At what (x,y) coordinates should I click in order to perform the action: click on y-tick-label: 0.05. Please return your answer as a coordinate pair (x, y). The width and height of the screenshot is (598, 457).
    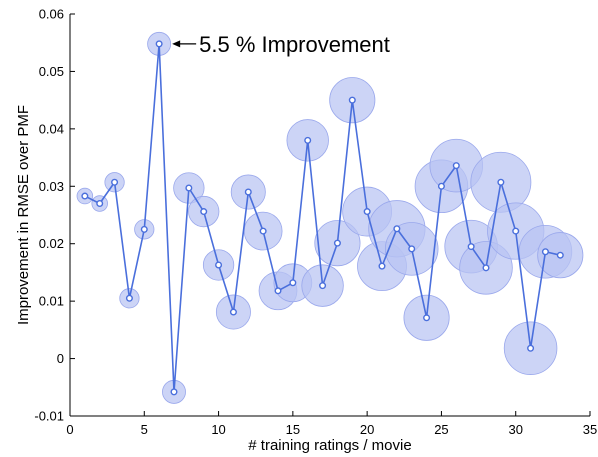
    Looking at the image, I should click on (51, 71).